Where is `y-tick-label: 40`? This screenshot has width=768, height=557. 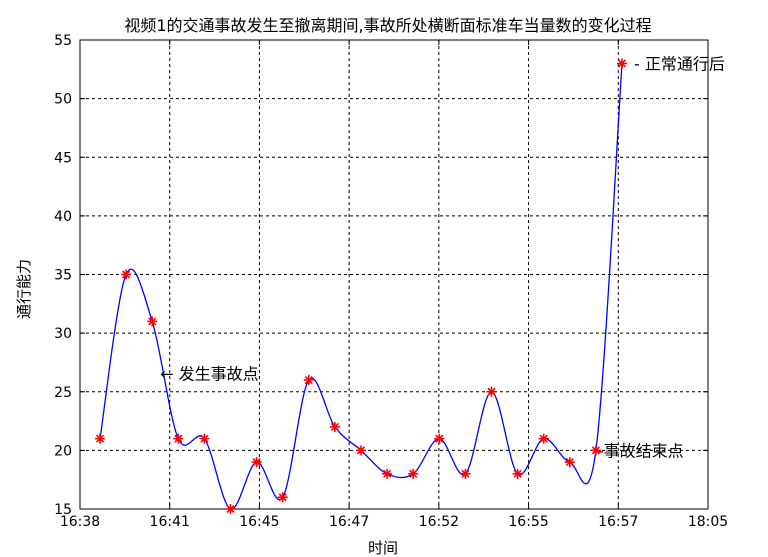 y-tick-label: 40 is located at coordinates (63, 217).